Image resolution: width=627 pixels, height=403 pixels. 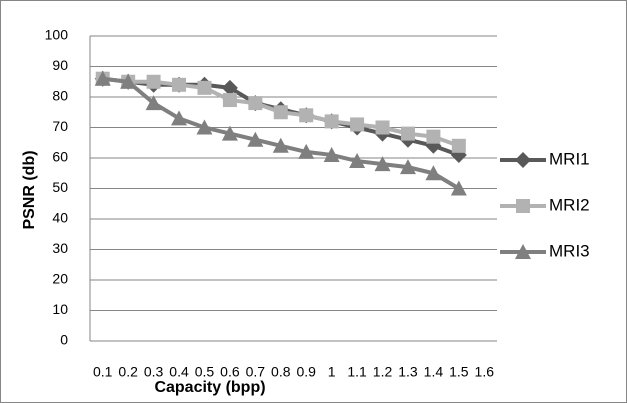 I want to click on y-tick-label: 30, so click(x=60, y=248).